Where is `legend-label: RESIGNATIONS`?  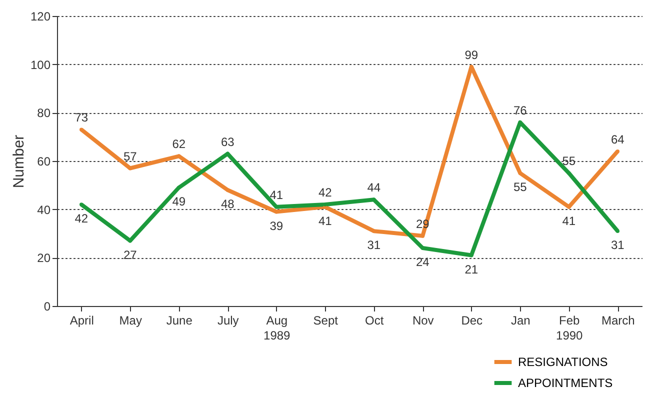 legend-label: RESIGNATIONS is located at coordinates (563, 362).